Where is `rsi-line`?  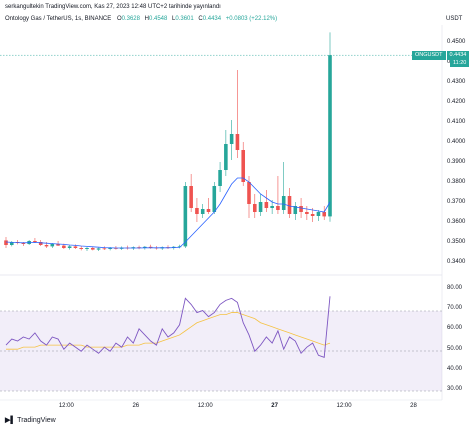 rsi-line is located at coordinates (168, 327).